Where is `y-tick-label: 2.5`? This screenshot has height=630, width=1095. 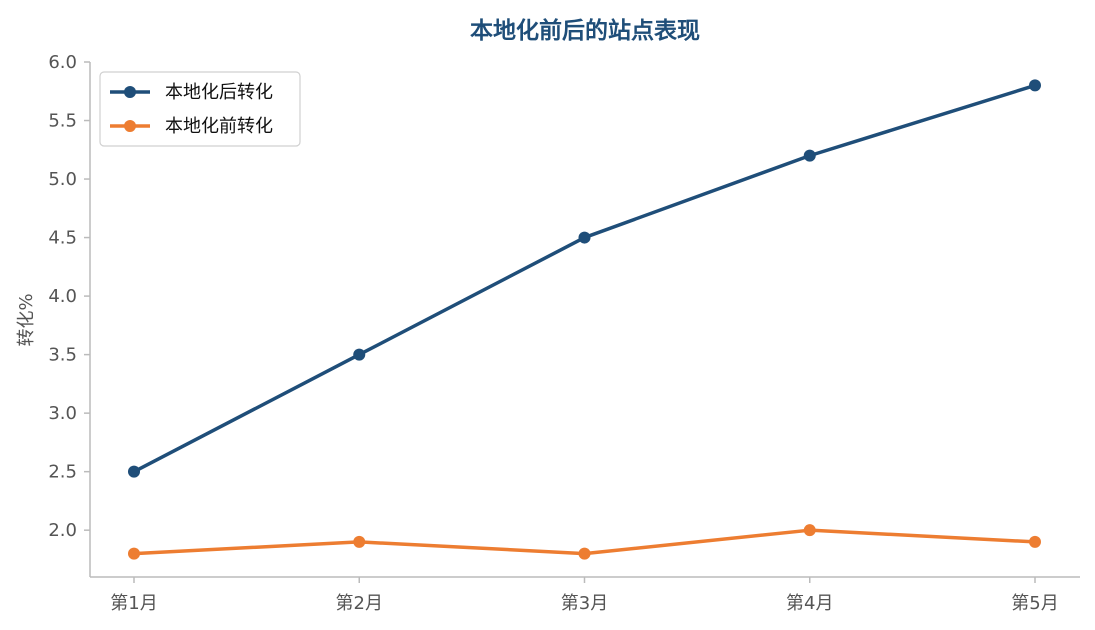 y-tick-label: 2.5 is located at coordinates (62, 472).